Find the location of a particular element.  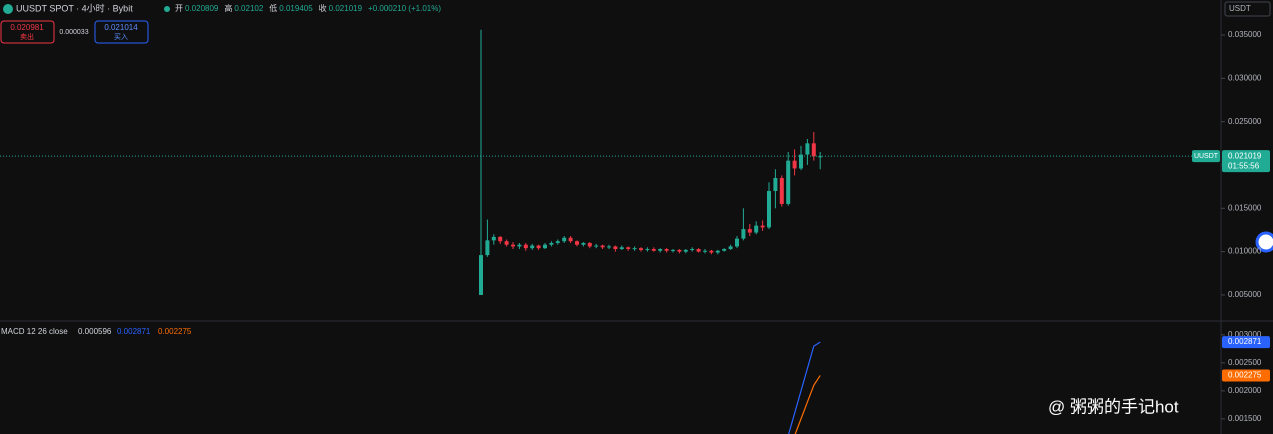

side-button is located at coordinates (1264, 242).